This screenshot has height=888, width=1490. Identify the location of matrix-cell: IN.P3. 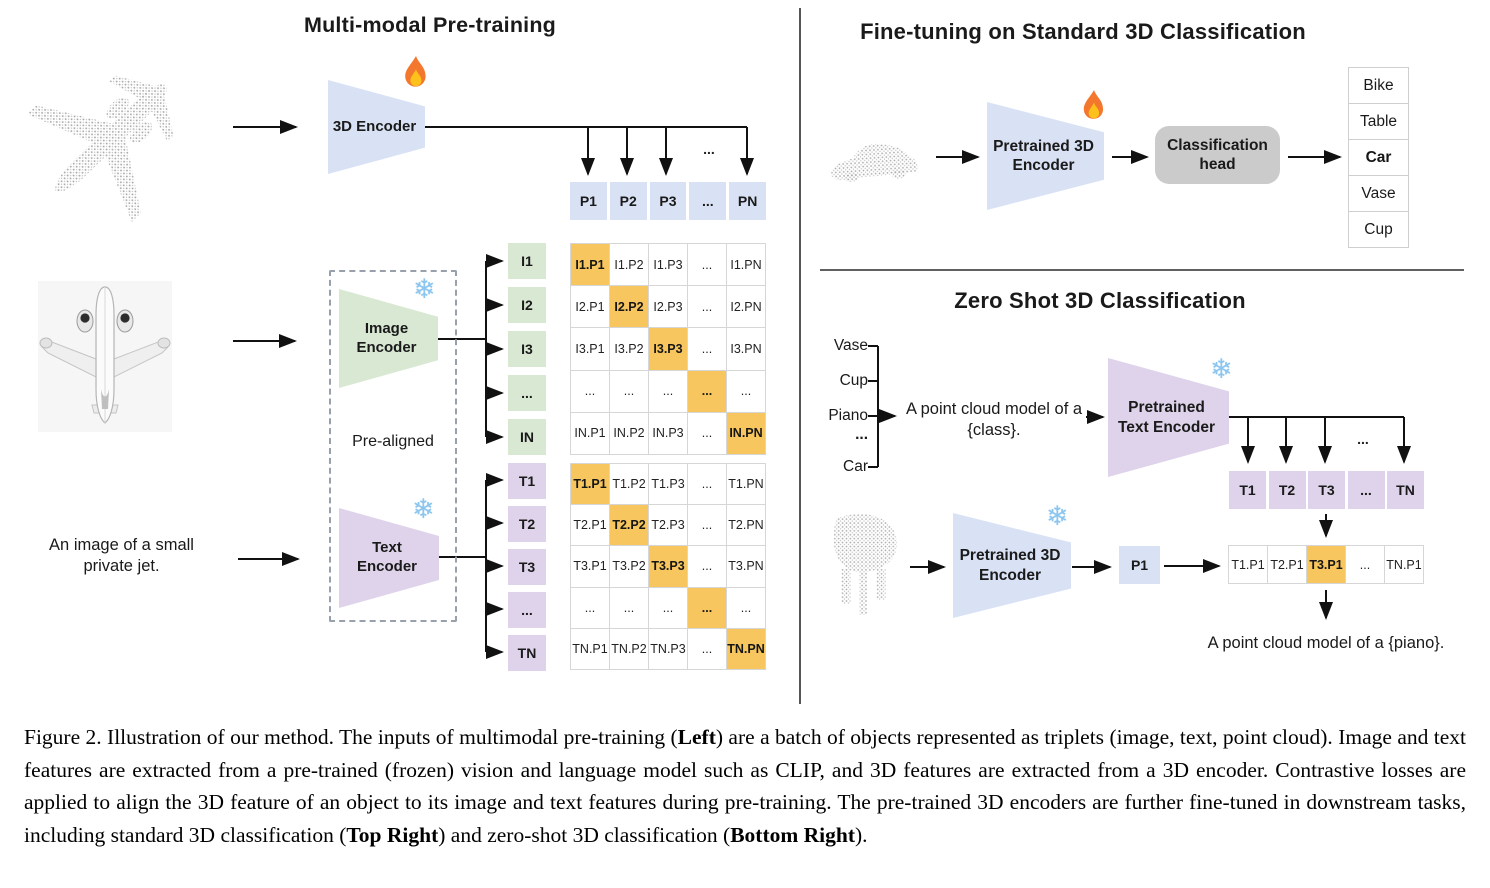
(668, 433).